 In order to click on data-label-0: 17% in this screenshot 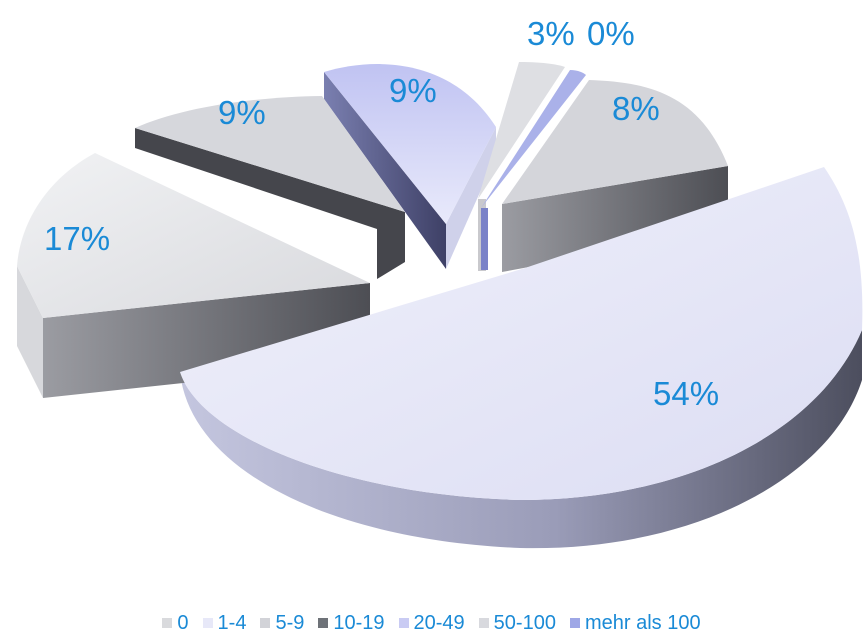, I will do `click(77, 238)`.